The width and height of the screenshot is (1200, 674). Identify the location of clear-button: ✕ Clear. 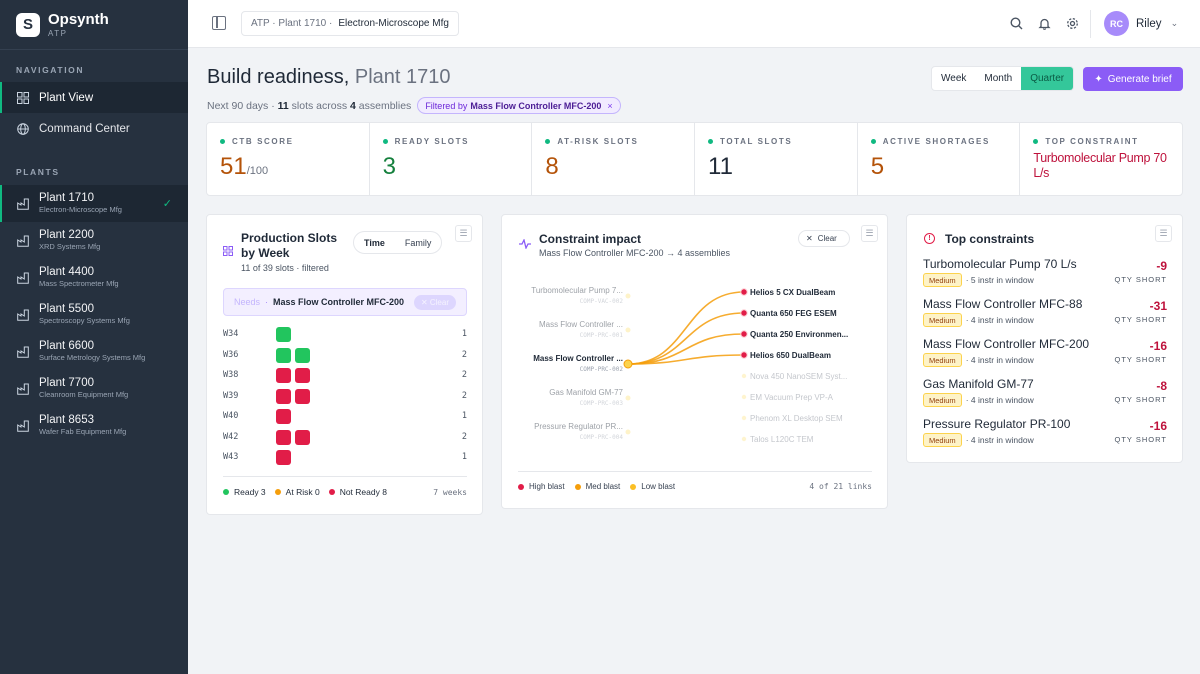
(824, 238).